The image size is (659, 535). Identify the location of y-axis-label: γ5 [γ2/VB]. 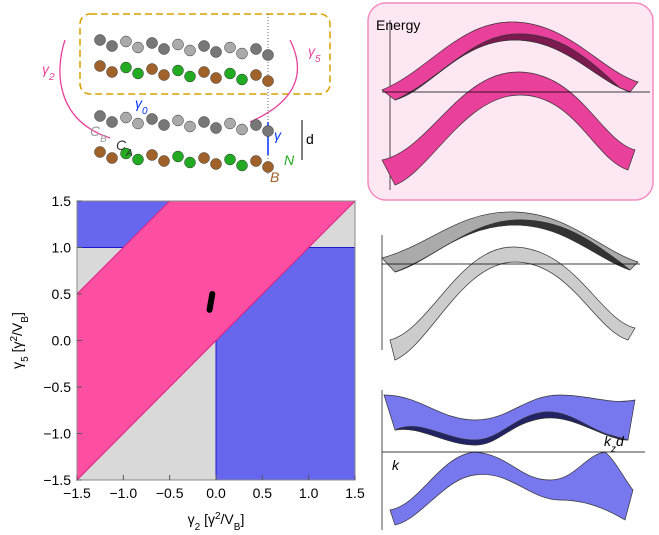
(20, 340).